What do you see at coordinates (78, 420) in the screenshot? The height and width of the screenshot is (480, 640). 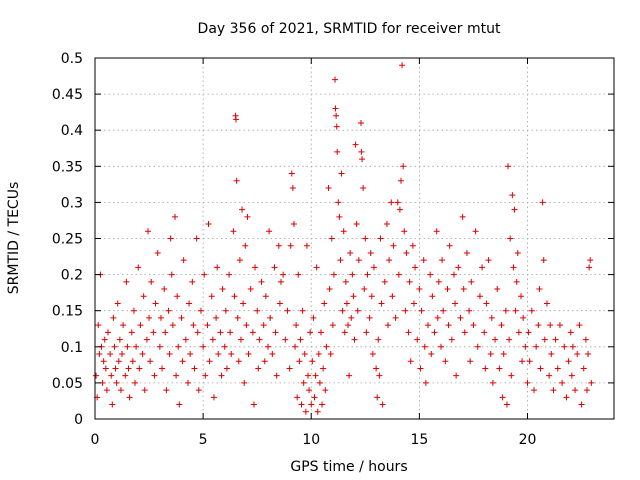 I see `y-tick-label: 0` at bounding box center [78, 420].